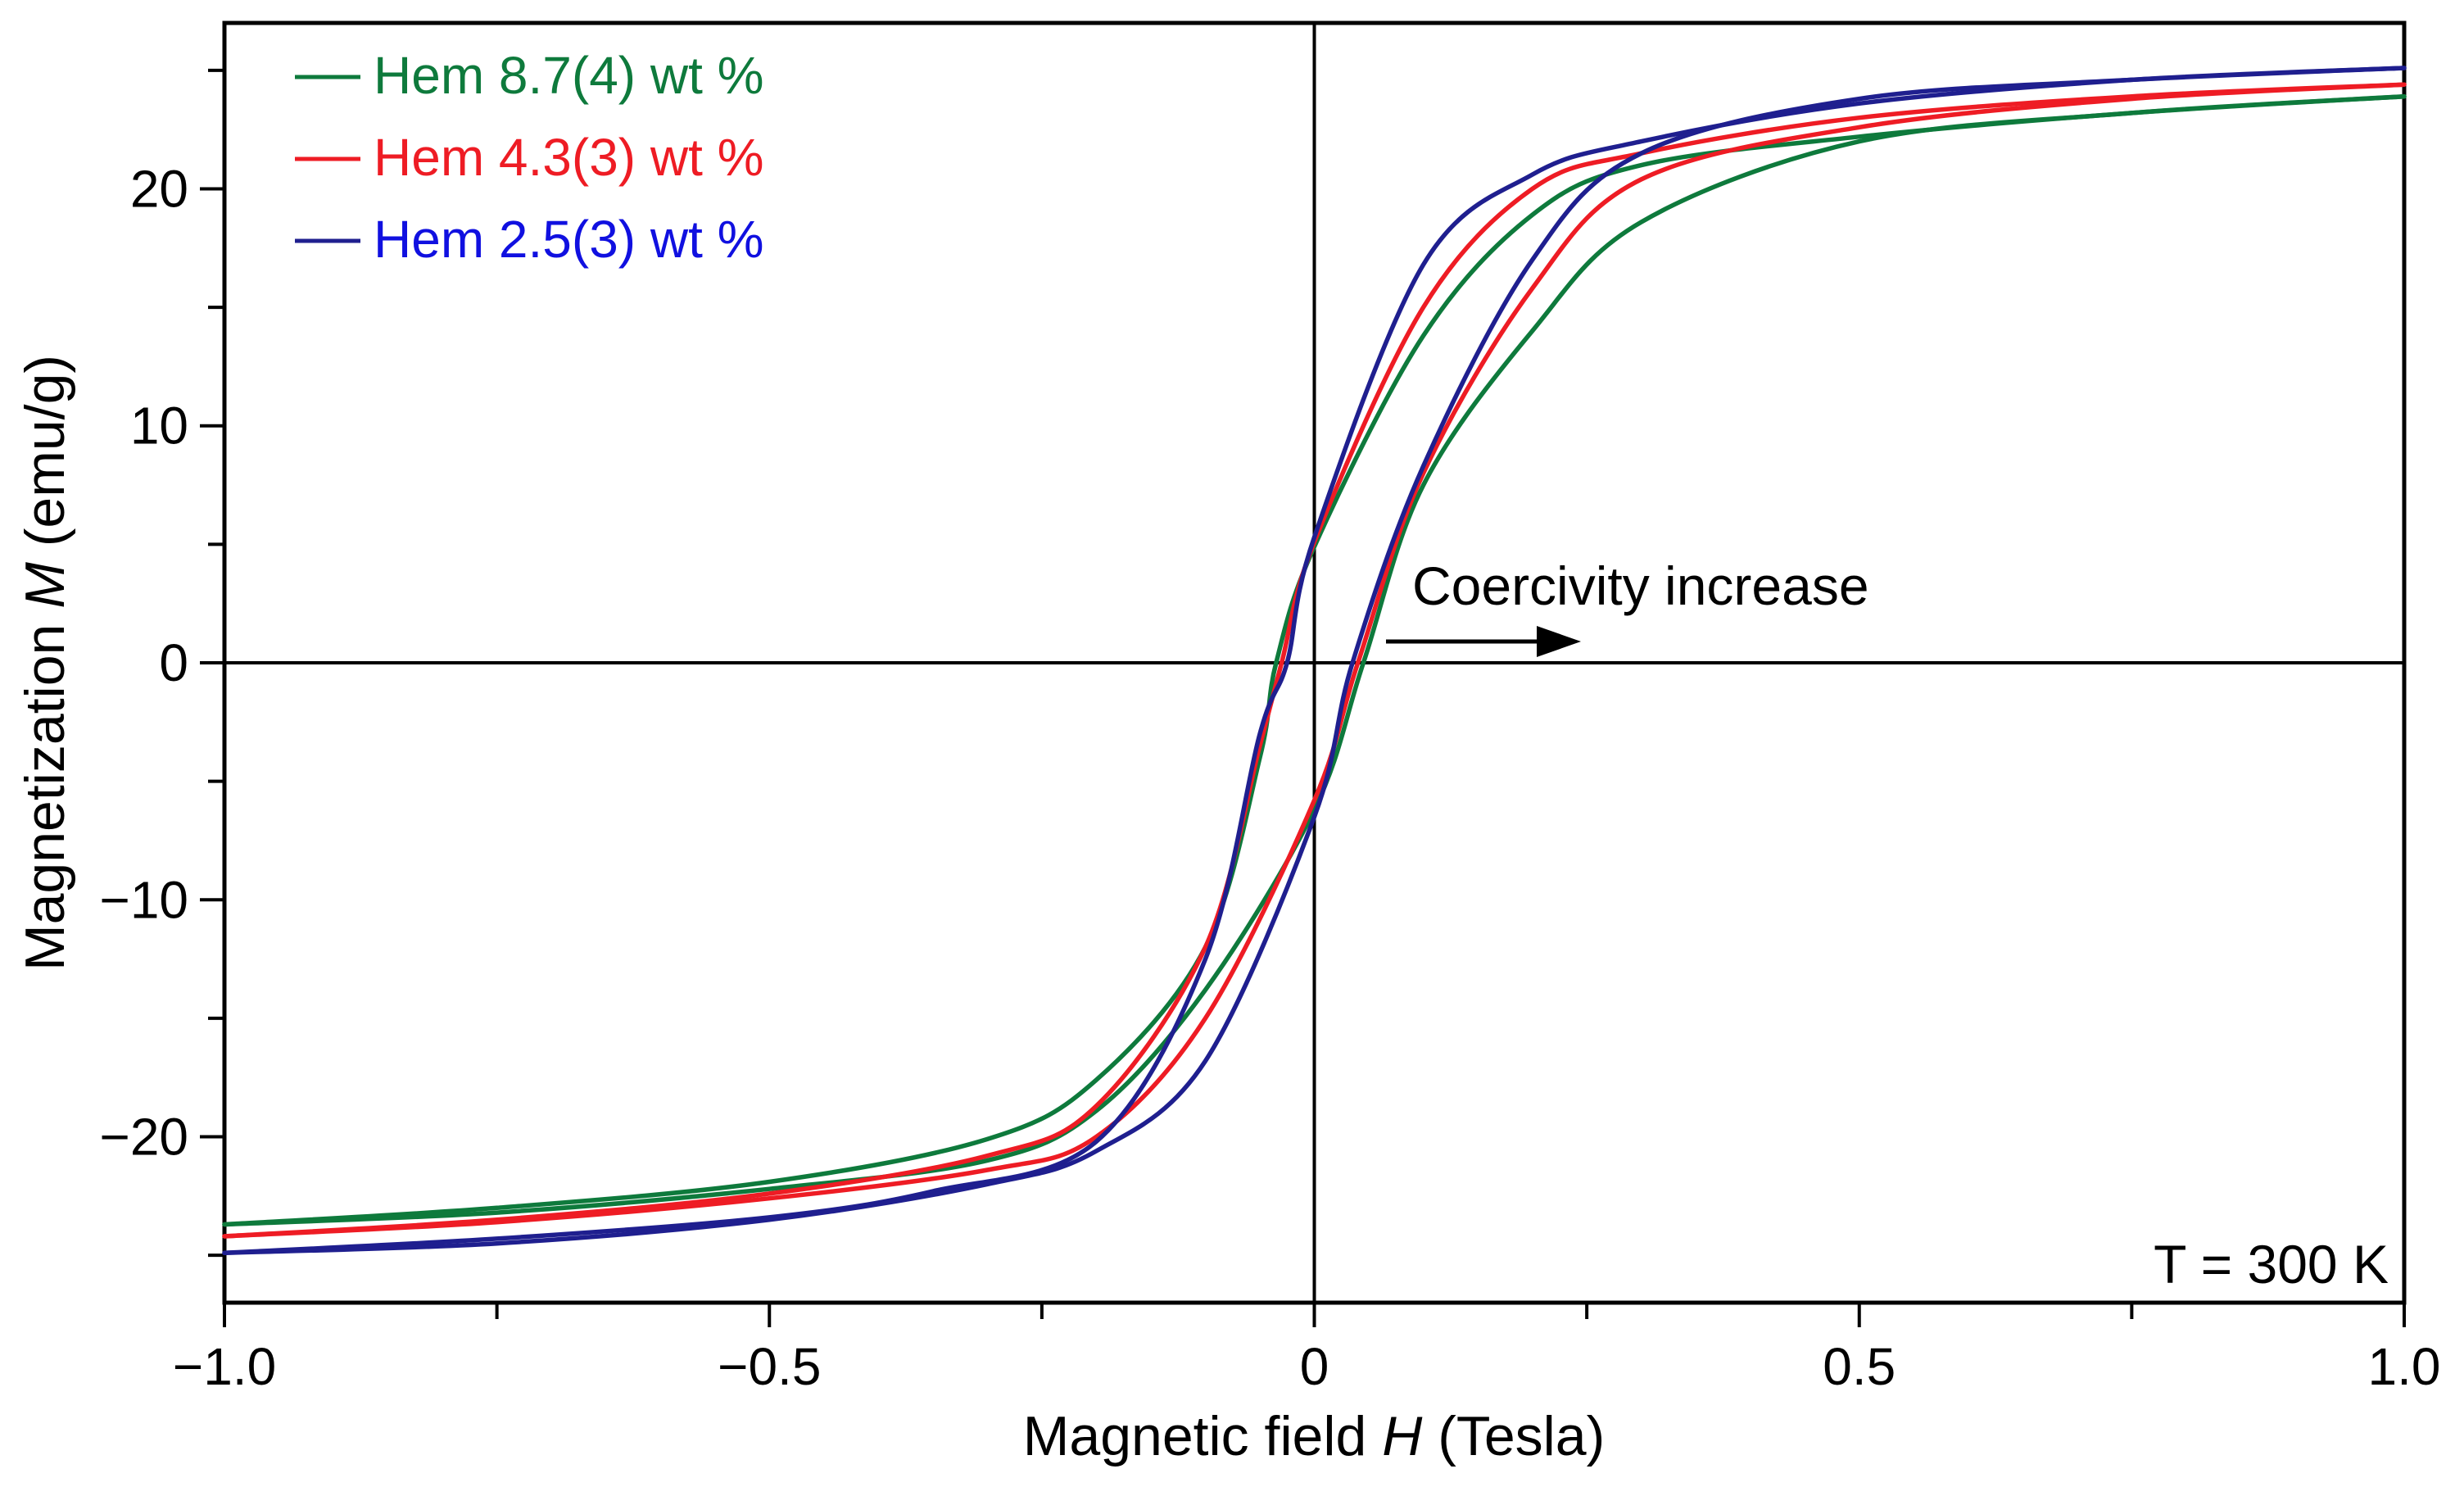 The height and width of the screenshot is (1487, 2464). Describe the element at coordinates (2271, 1264) in the screenshot. I see `temperature-label: T = 300 K` at that location.